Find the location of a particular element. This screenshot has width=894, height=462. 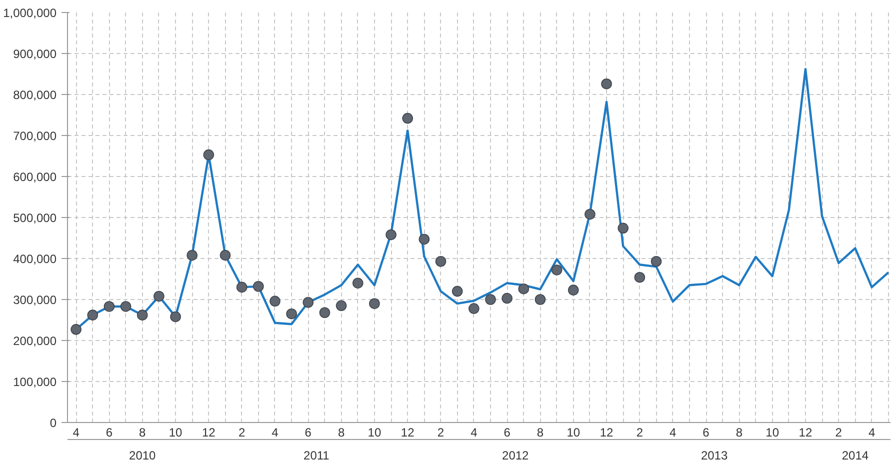

y-tick-label: 700,000 is located at coordinates (35, 136).